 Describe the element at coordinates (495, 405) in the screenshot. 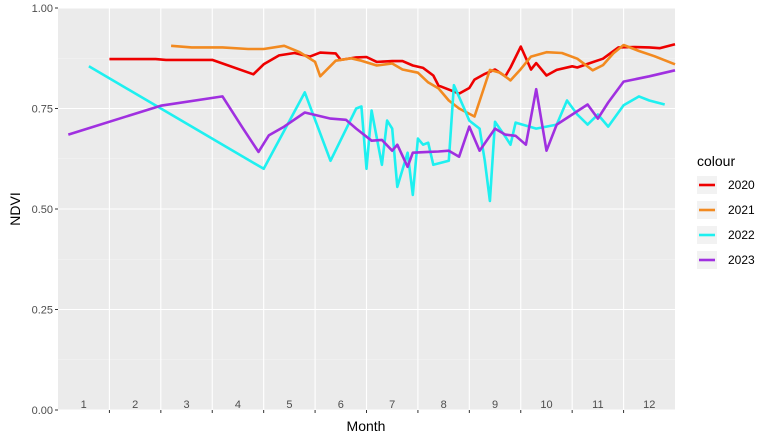

I see `x-tick-label: 9` at that location.